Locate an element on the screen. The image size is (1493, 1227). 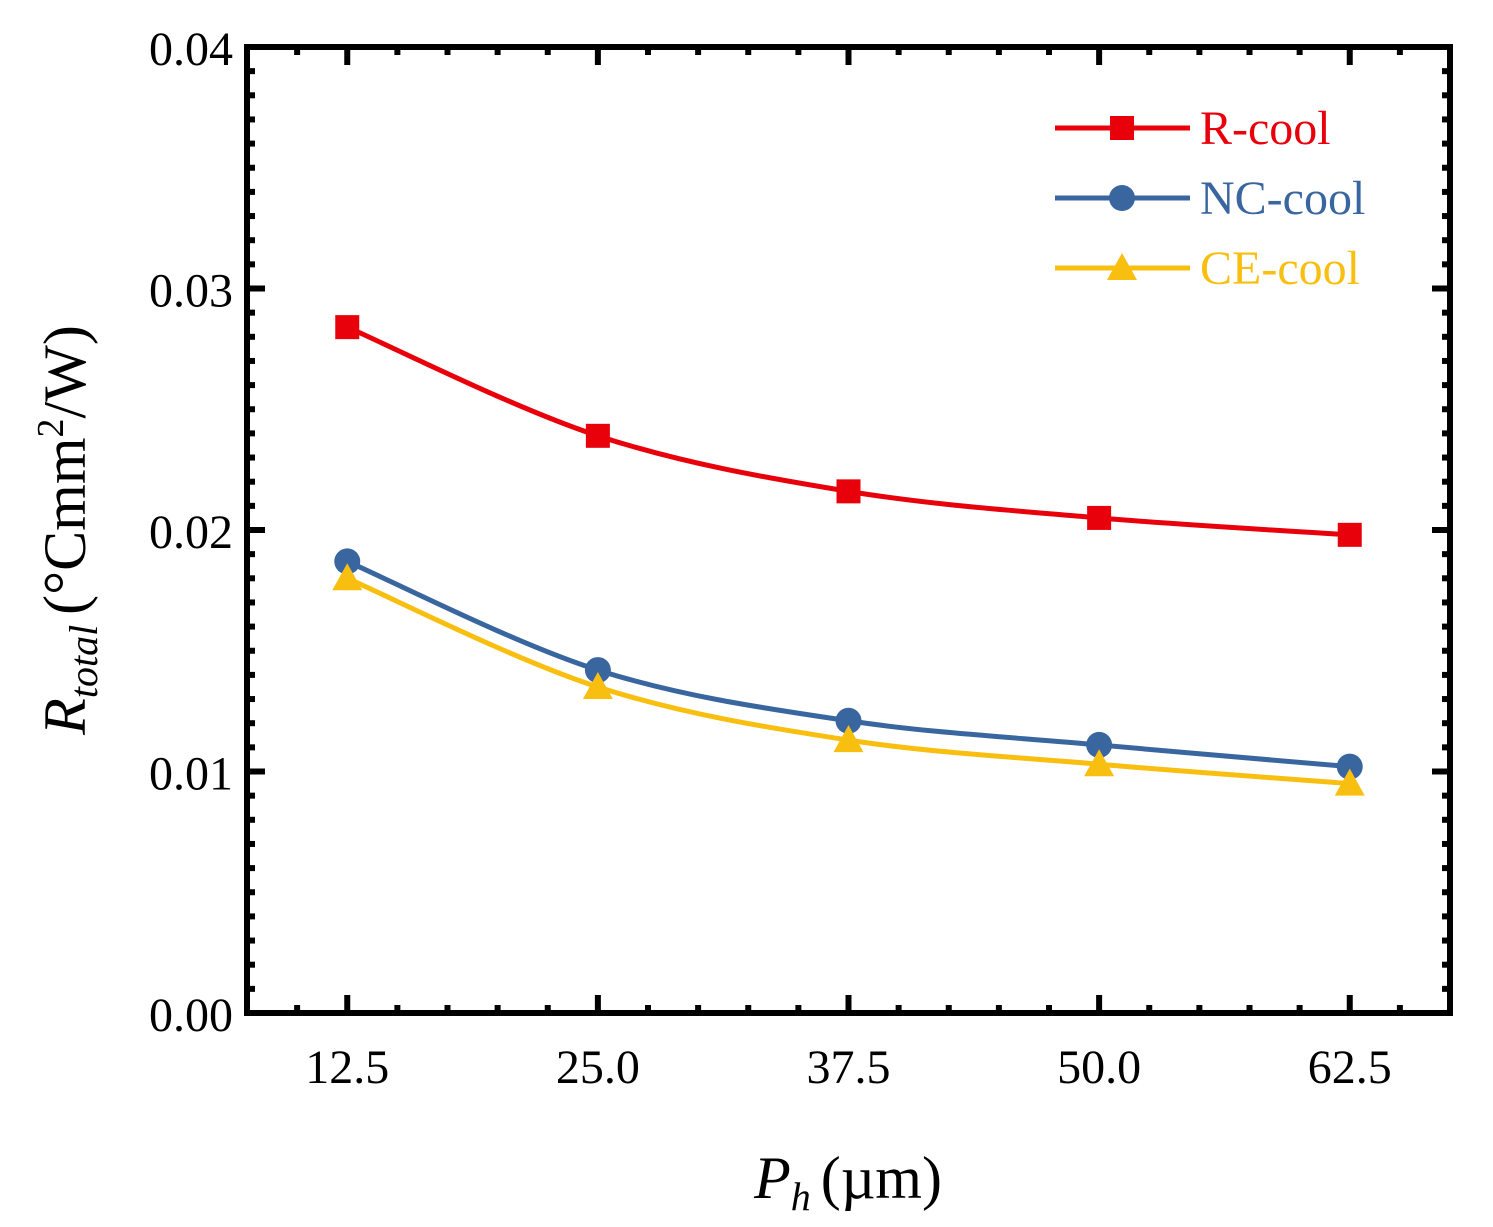
y-tick-label: 0.01 is located at coordinates (191, 774).